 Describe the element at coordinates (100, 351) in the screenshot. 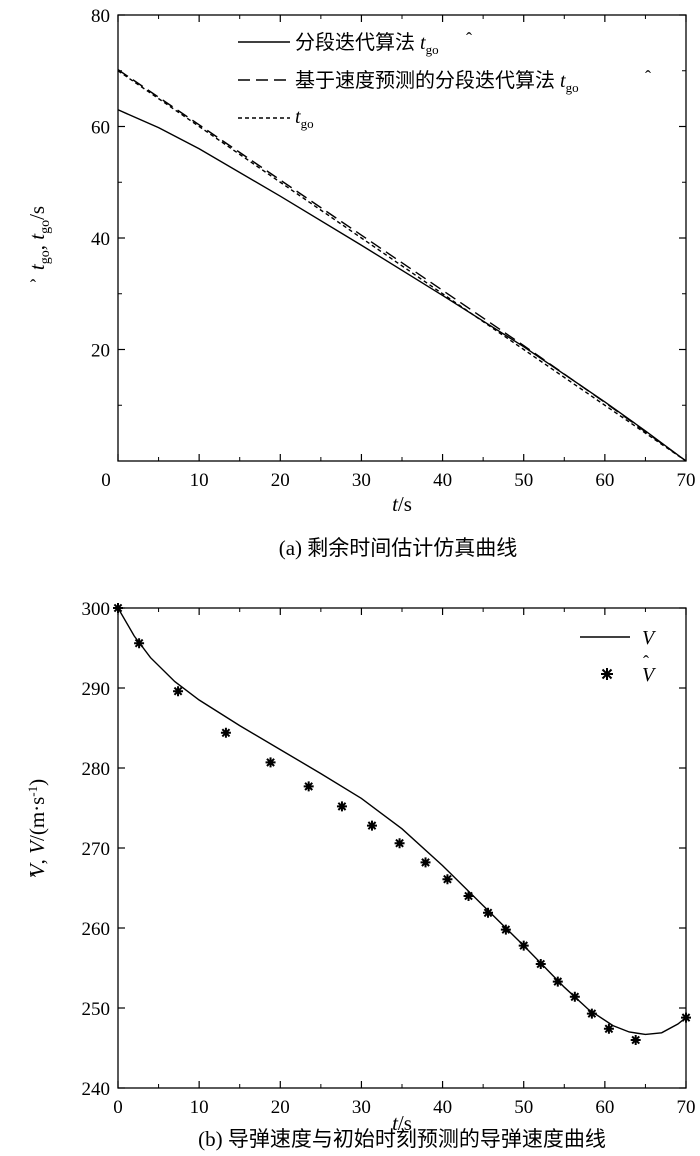

I see `chart-a-ytick-label: 20` at that location.